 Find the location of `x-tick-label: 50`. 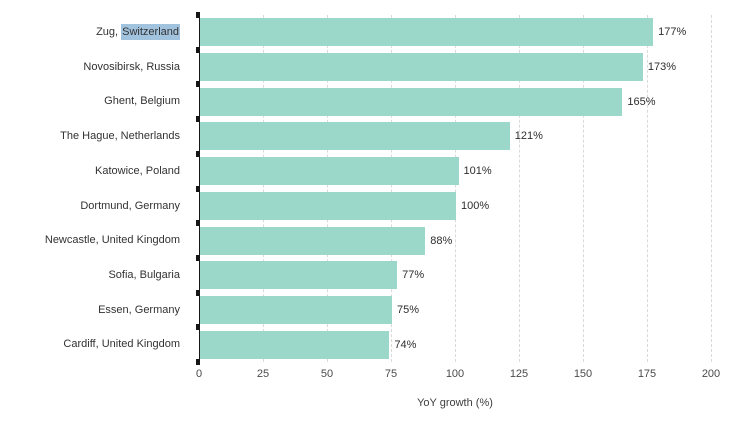

x-tick-label: 50 is located at coordinates (327, 374).